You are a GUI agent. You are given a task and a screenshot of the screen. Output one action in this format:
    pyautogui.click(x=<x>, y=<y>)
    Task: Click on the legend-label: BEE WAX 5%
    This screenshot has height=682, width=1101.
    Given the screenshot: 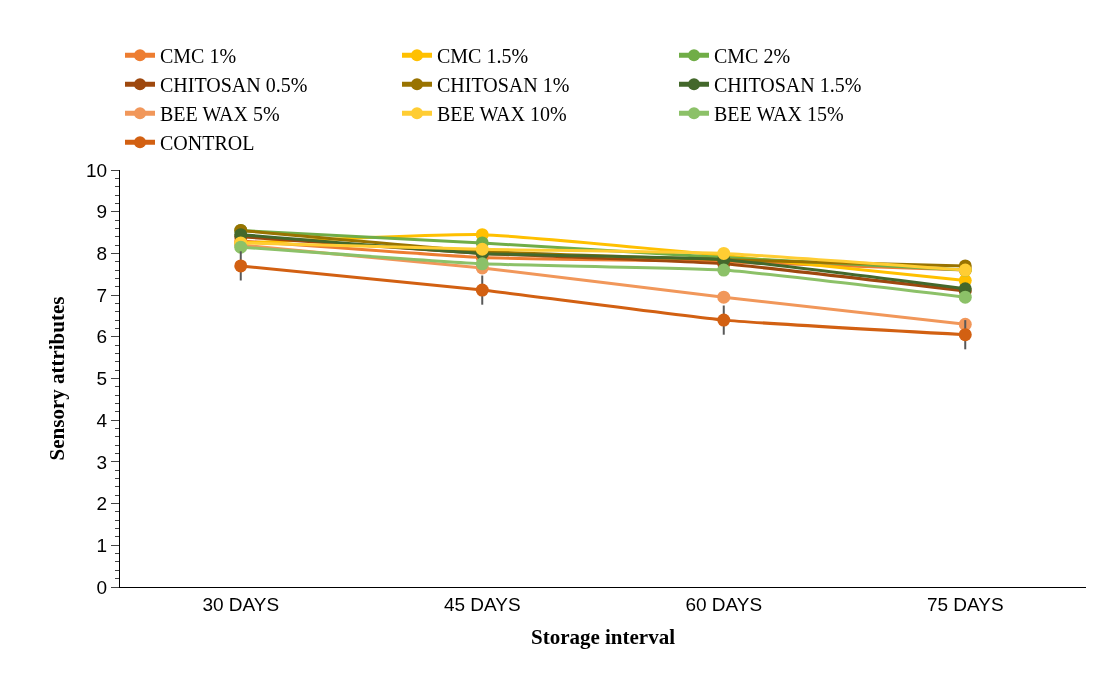 What is the action you would take?
    pyautogui.click(x=220, y=113)
    